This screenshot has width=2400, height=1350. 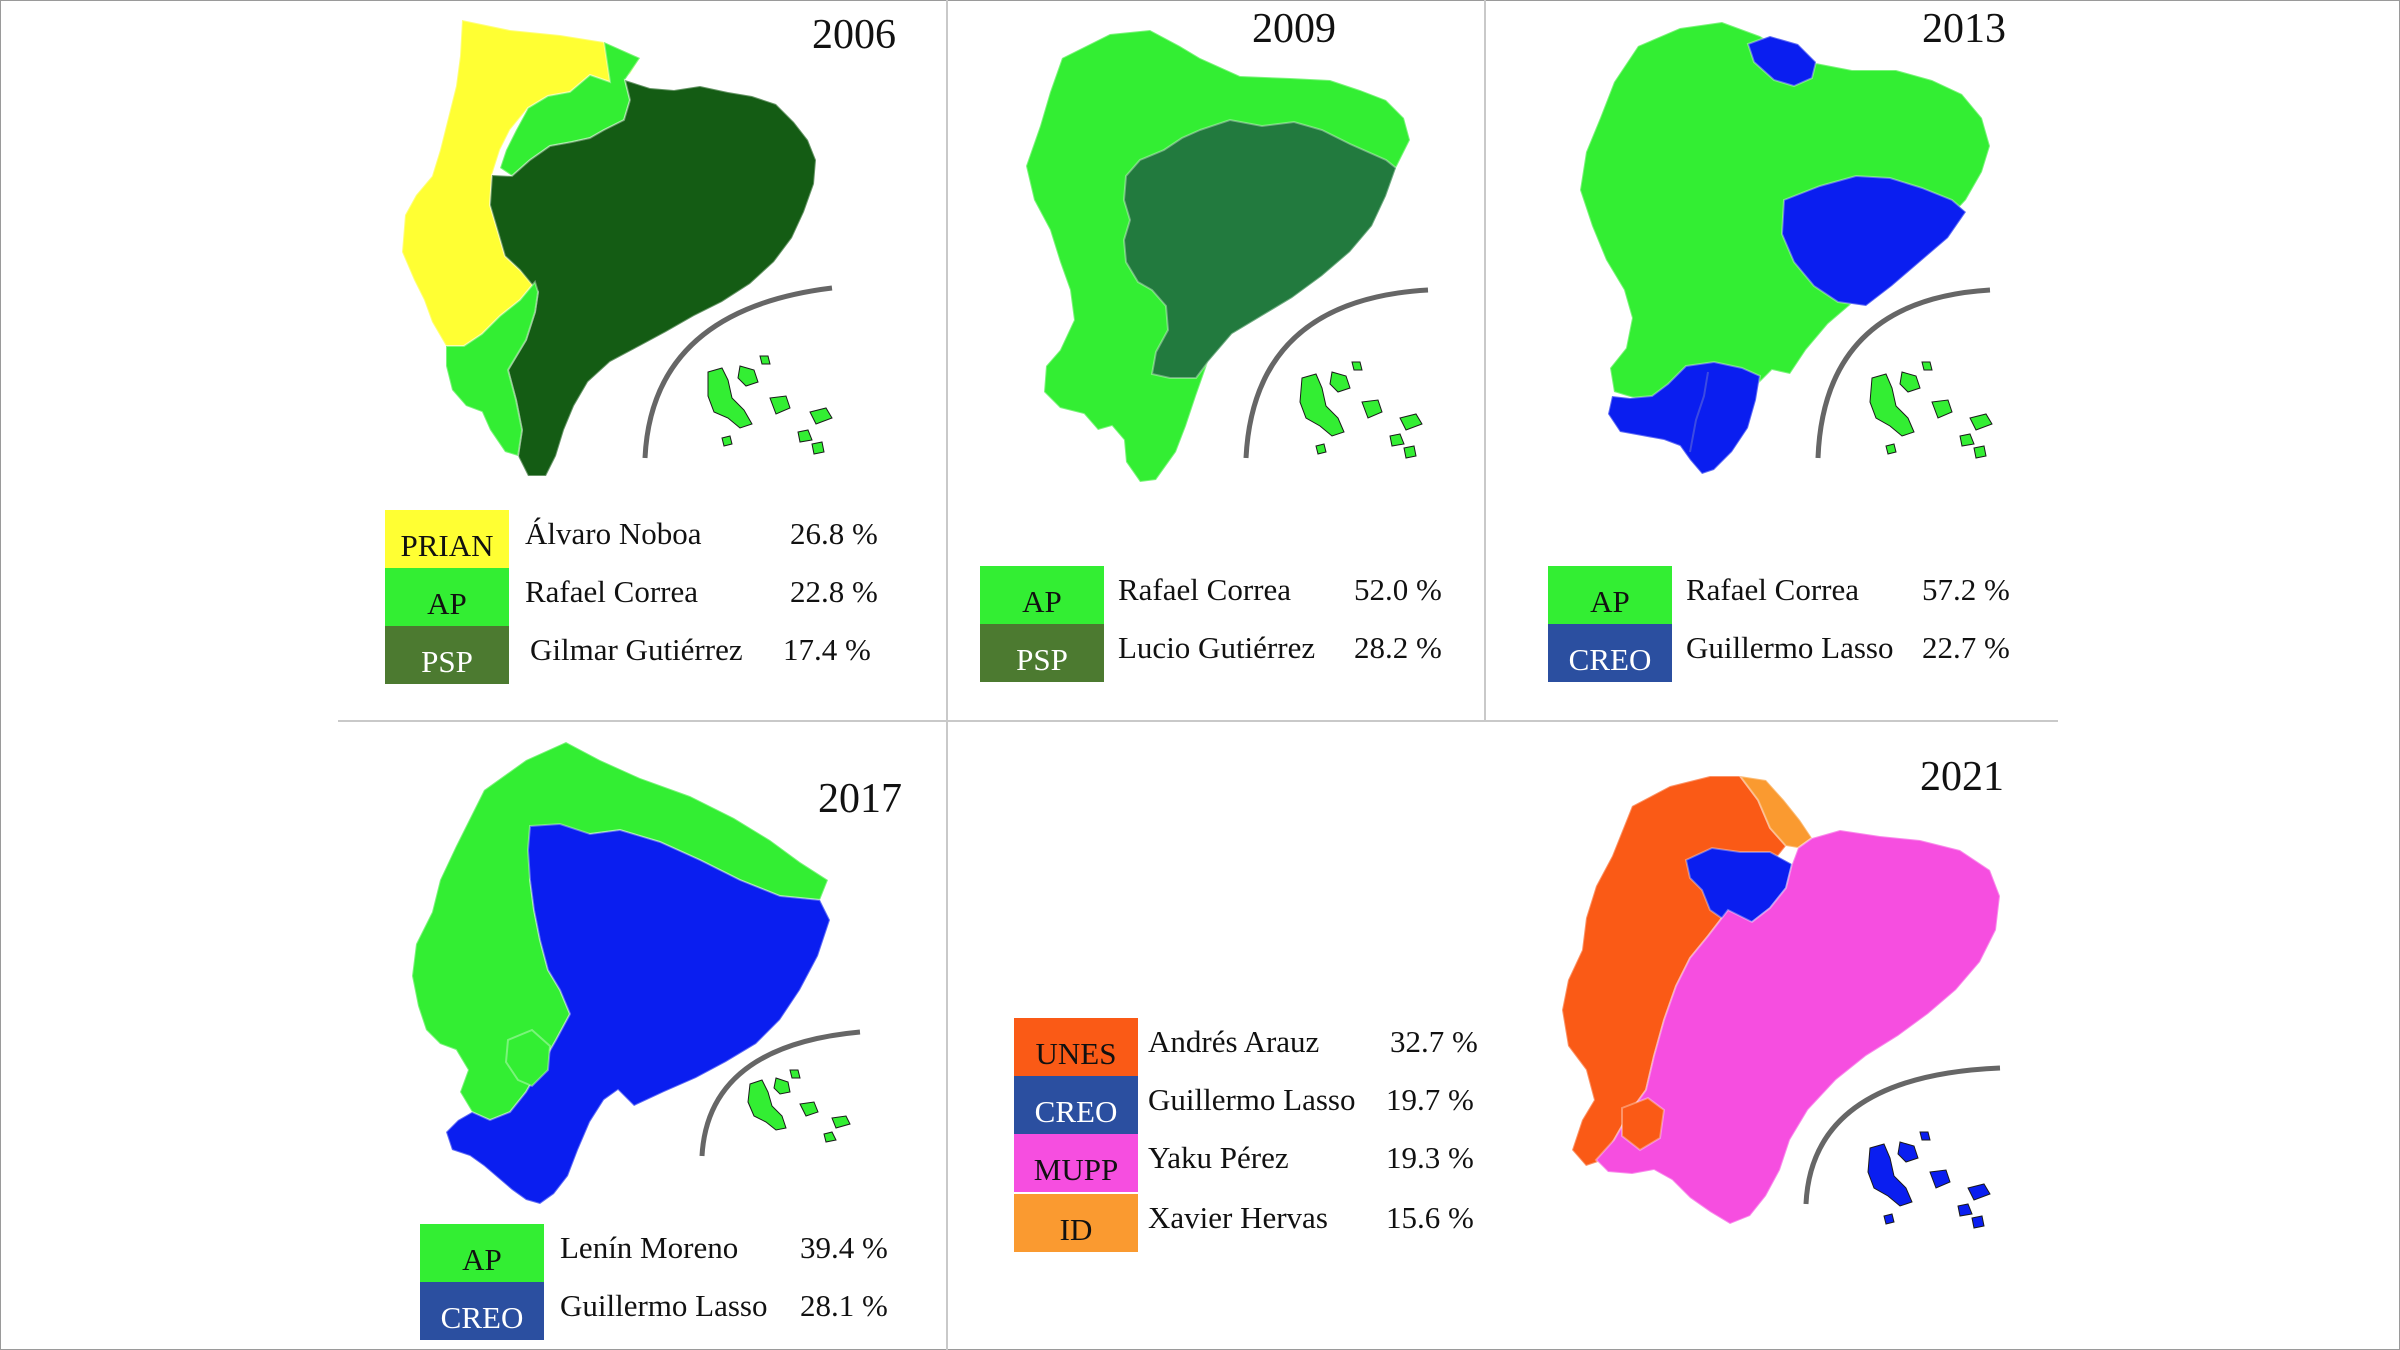 I want to click on divider-vertical-bottom, so click(x=947, y=1036).